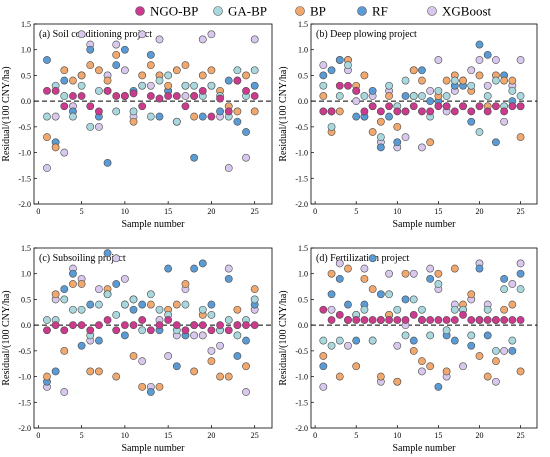  Describe the element at coordinates (82, 258) in the screenshot. I see `panel-title: (c) Subsoiling project` at that location.